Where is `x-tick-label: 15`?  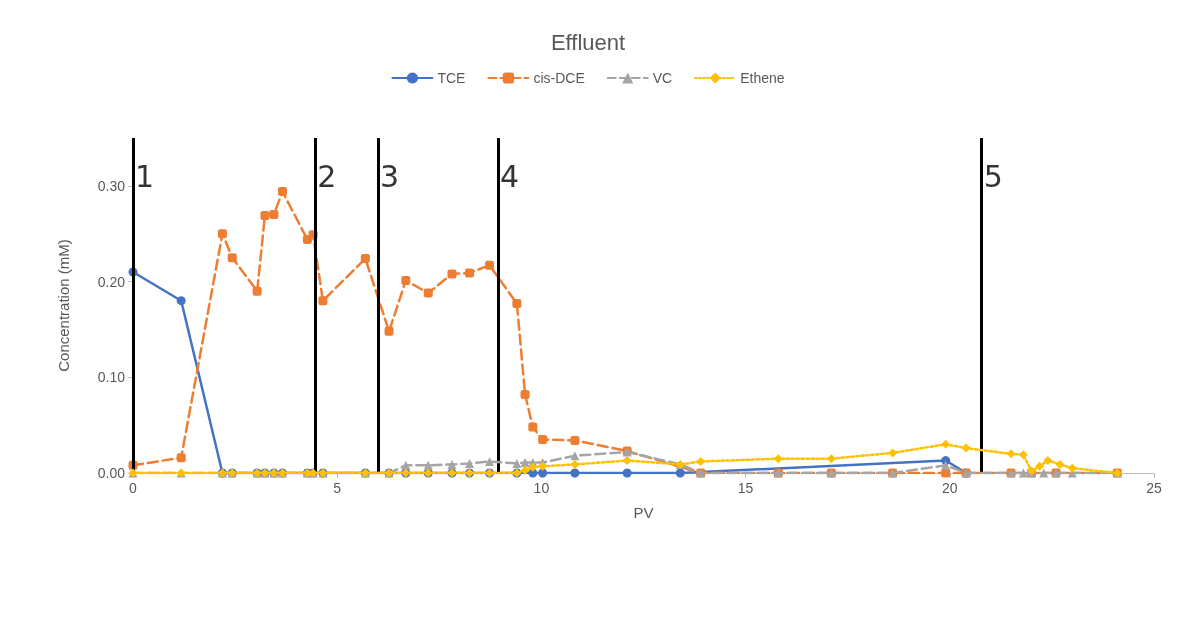 x-tick-label: 15 is located at coordinates (745, 488).